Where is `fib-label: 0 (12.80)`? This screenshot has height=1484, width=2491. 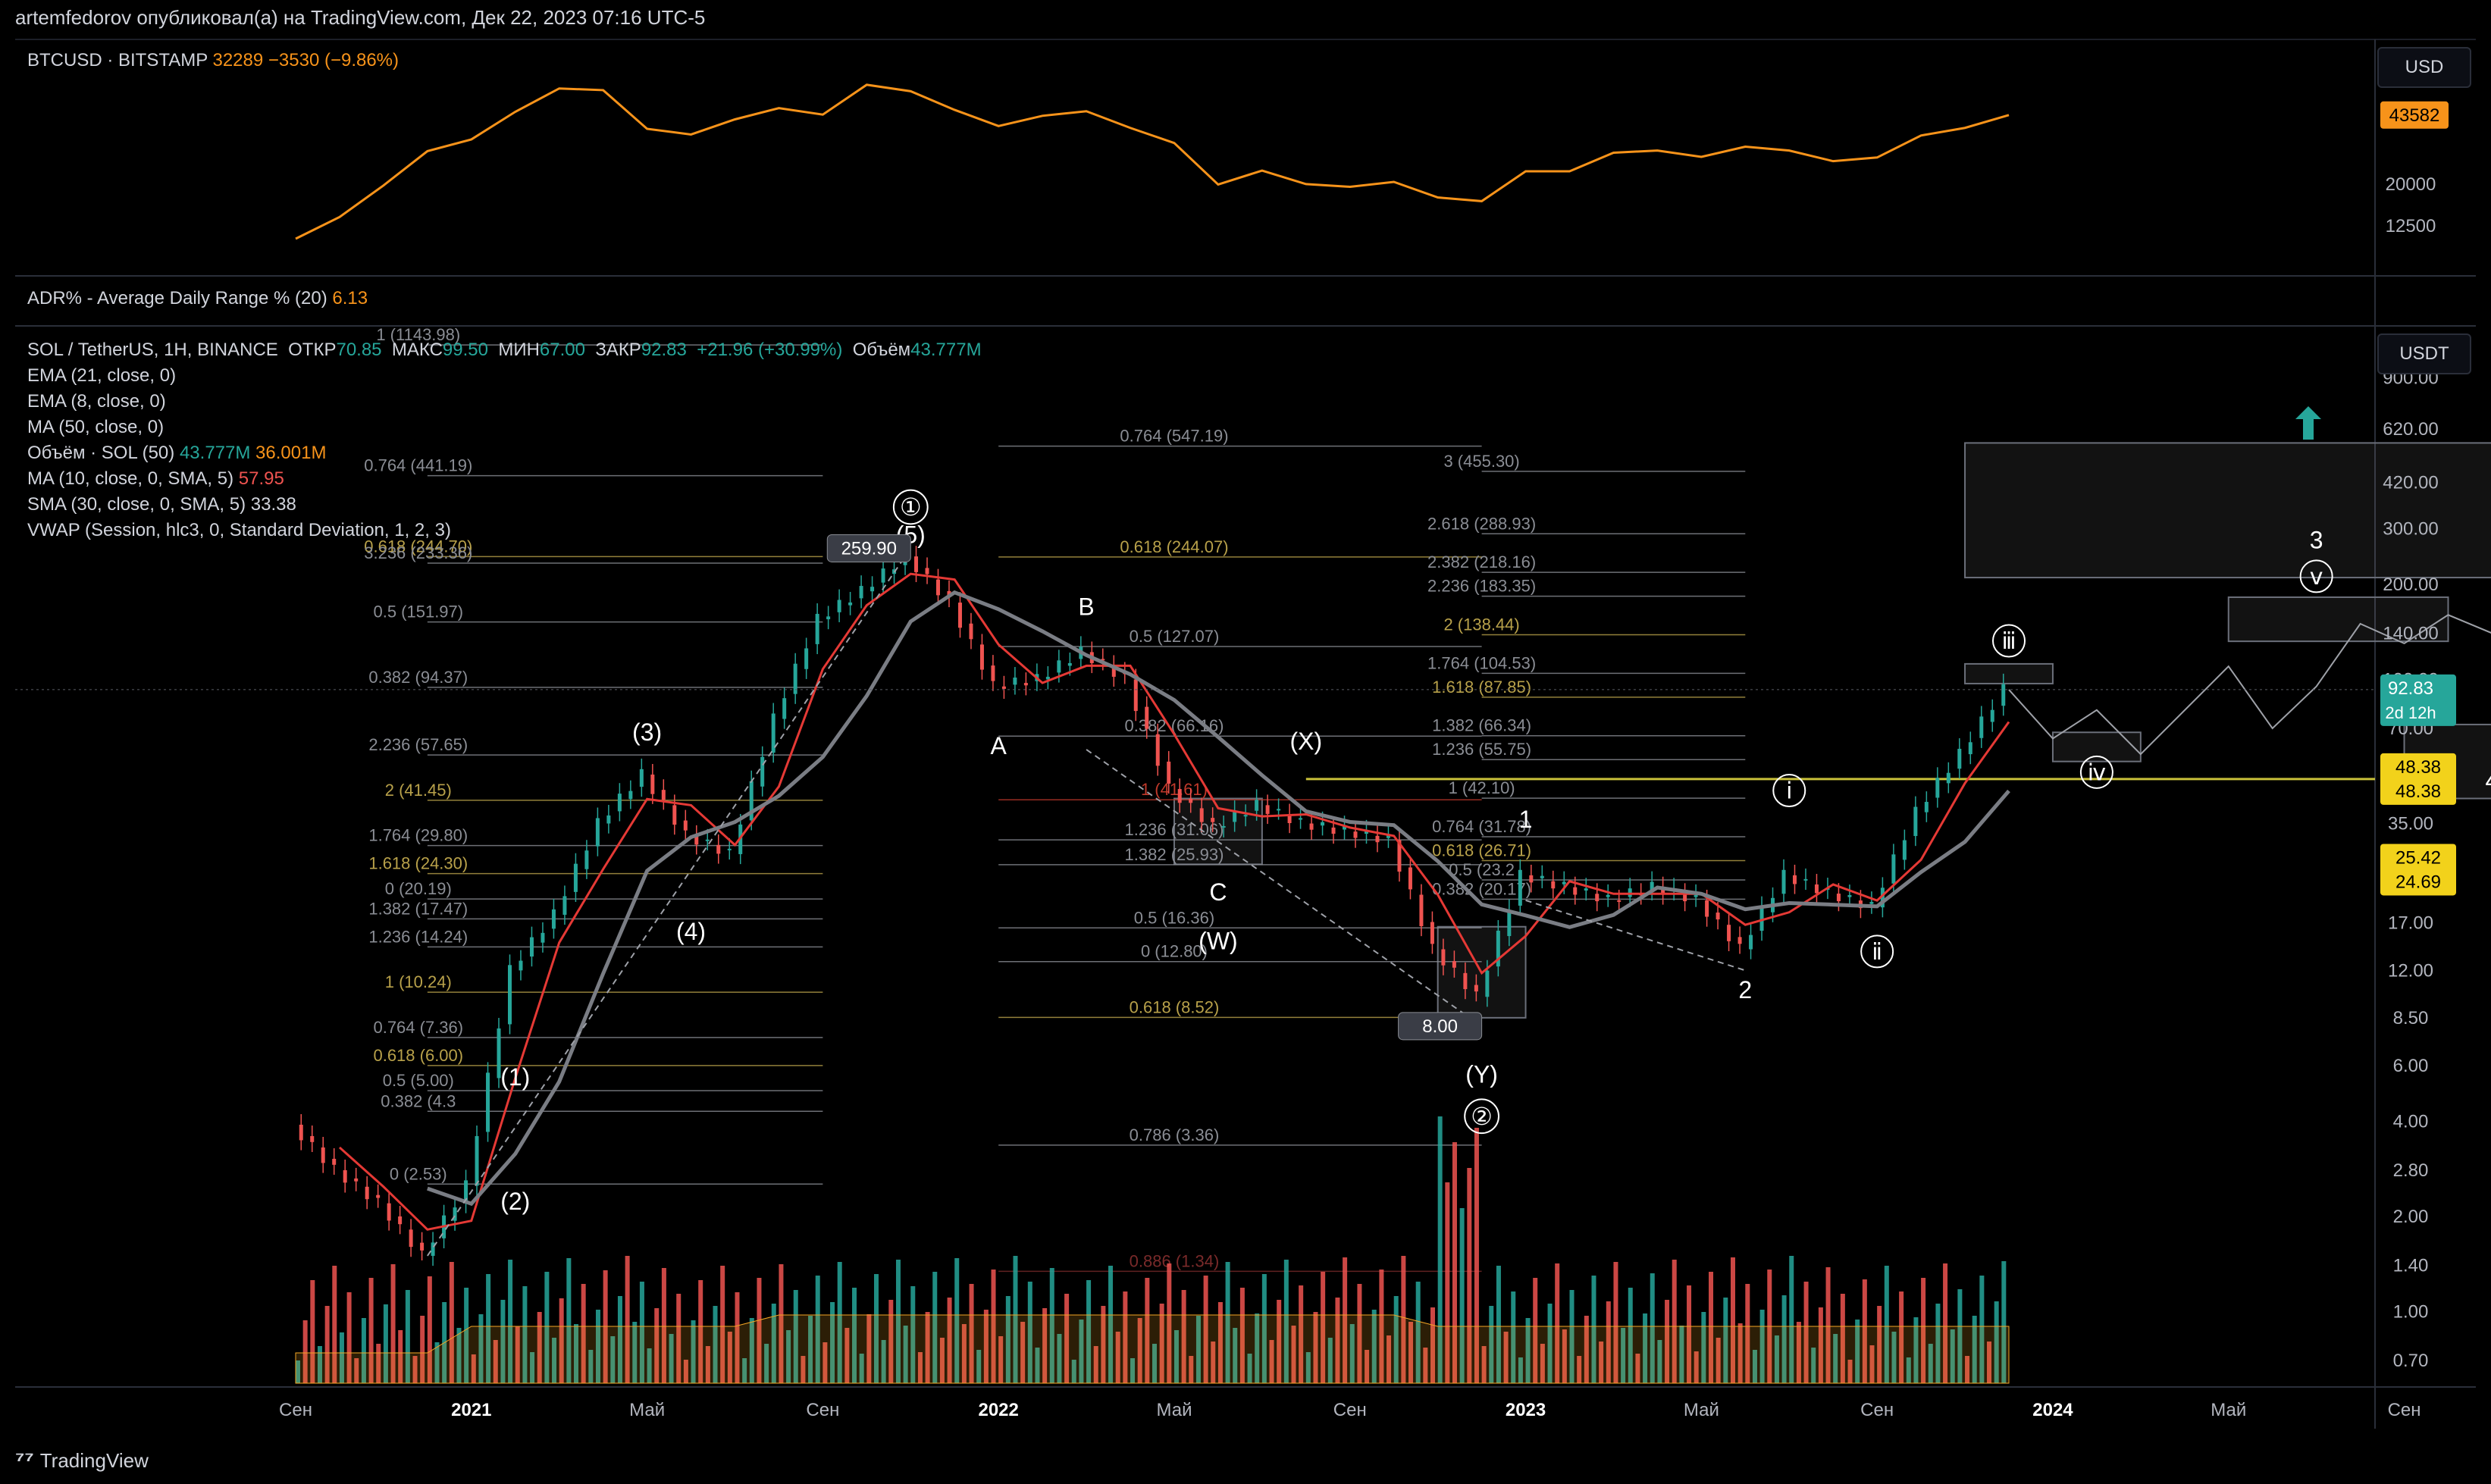 fib-label: 0 (12.80) is located at coordinates (1174, 951).